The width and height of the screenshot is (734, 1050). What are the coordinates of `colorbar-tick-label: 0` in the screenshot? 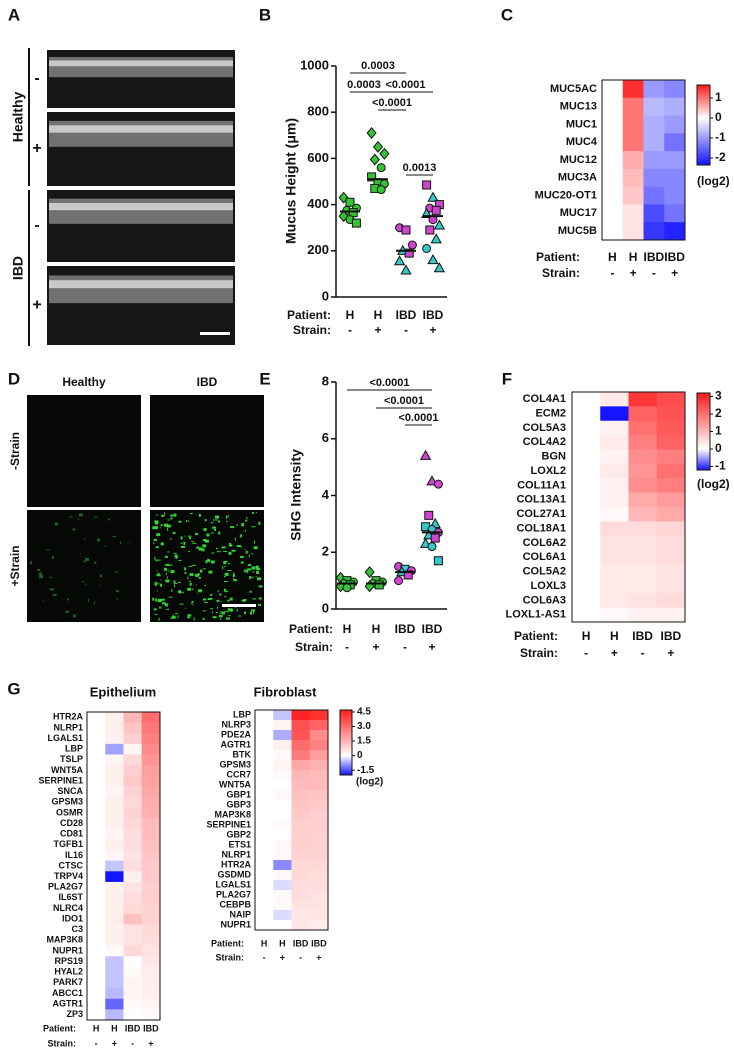 It's located at (718, 117).